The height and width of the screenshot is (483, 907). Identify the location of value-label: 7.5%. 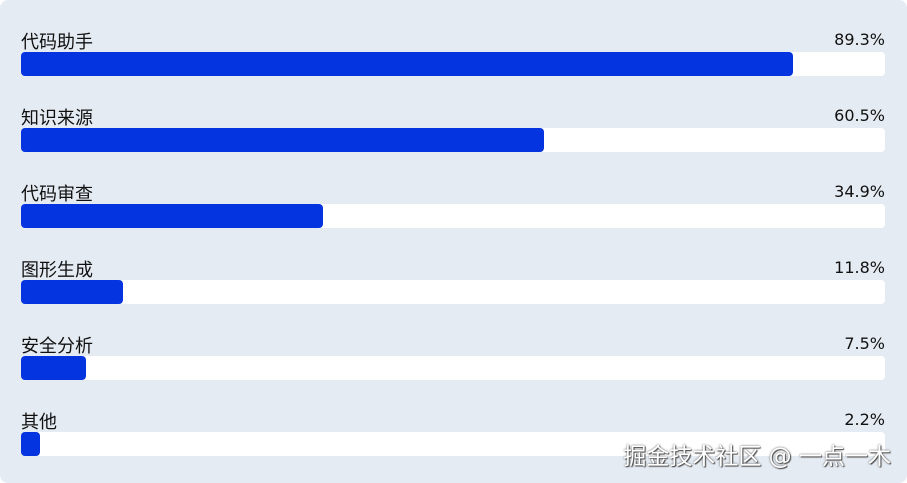
(864, 343).